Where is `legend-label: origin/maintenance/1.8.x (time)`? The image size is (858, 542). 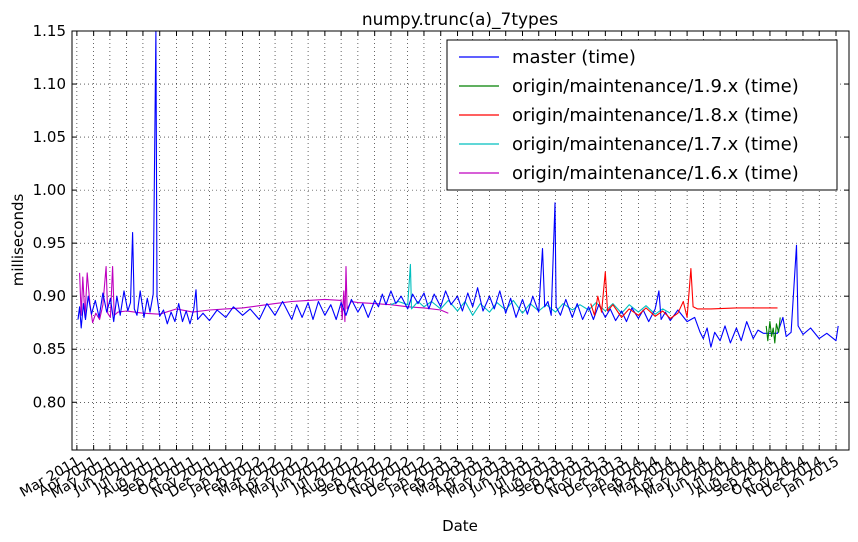
legend-label: origin/maintenance/1.8.x (time) is located at coordinates (655, 115).